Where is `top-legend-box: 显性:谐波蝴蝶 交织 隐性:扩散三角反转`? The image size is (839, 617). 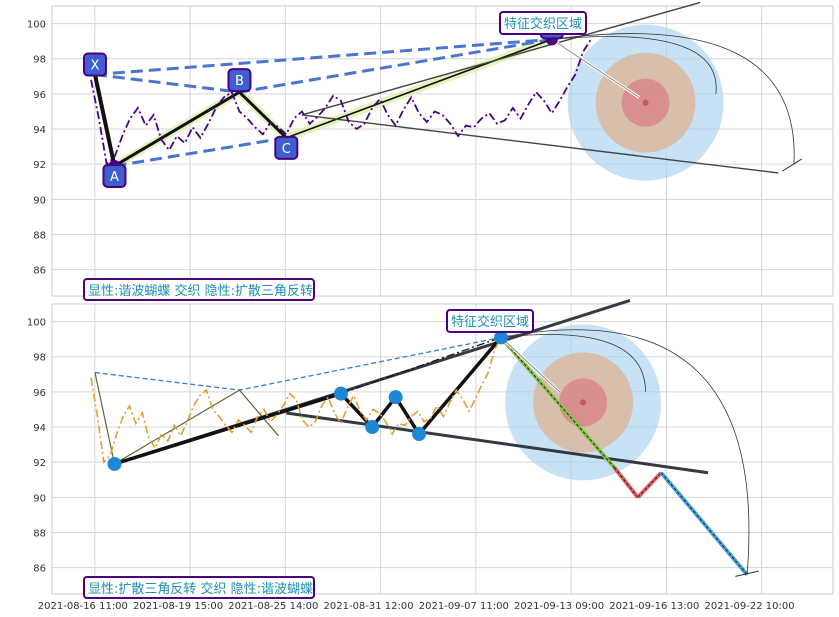 top-legend-box: 显性:谐波蝴蝶 交织 隐性:扩散三角反转 is located at coordinates (199, 289).